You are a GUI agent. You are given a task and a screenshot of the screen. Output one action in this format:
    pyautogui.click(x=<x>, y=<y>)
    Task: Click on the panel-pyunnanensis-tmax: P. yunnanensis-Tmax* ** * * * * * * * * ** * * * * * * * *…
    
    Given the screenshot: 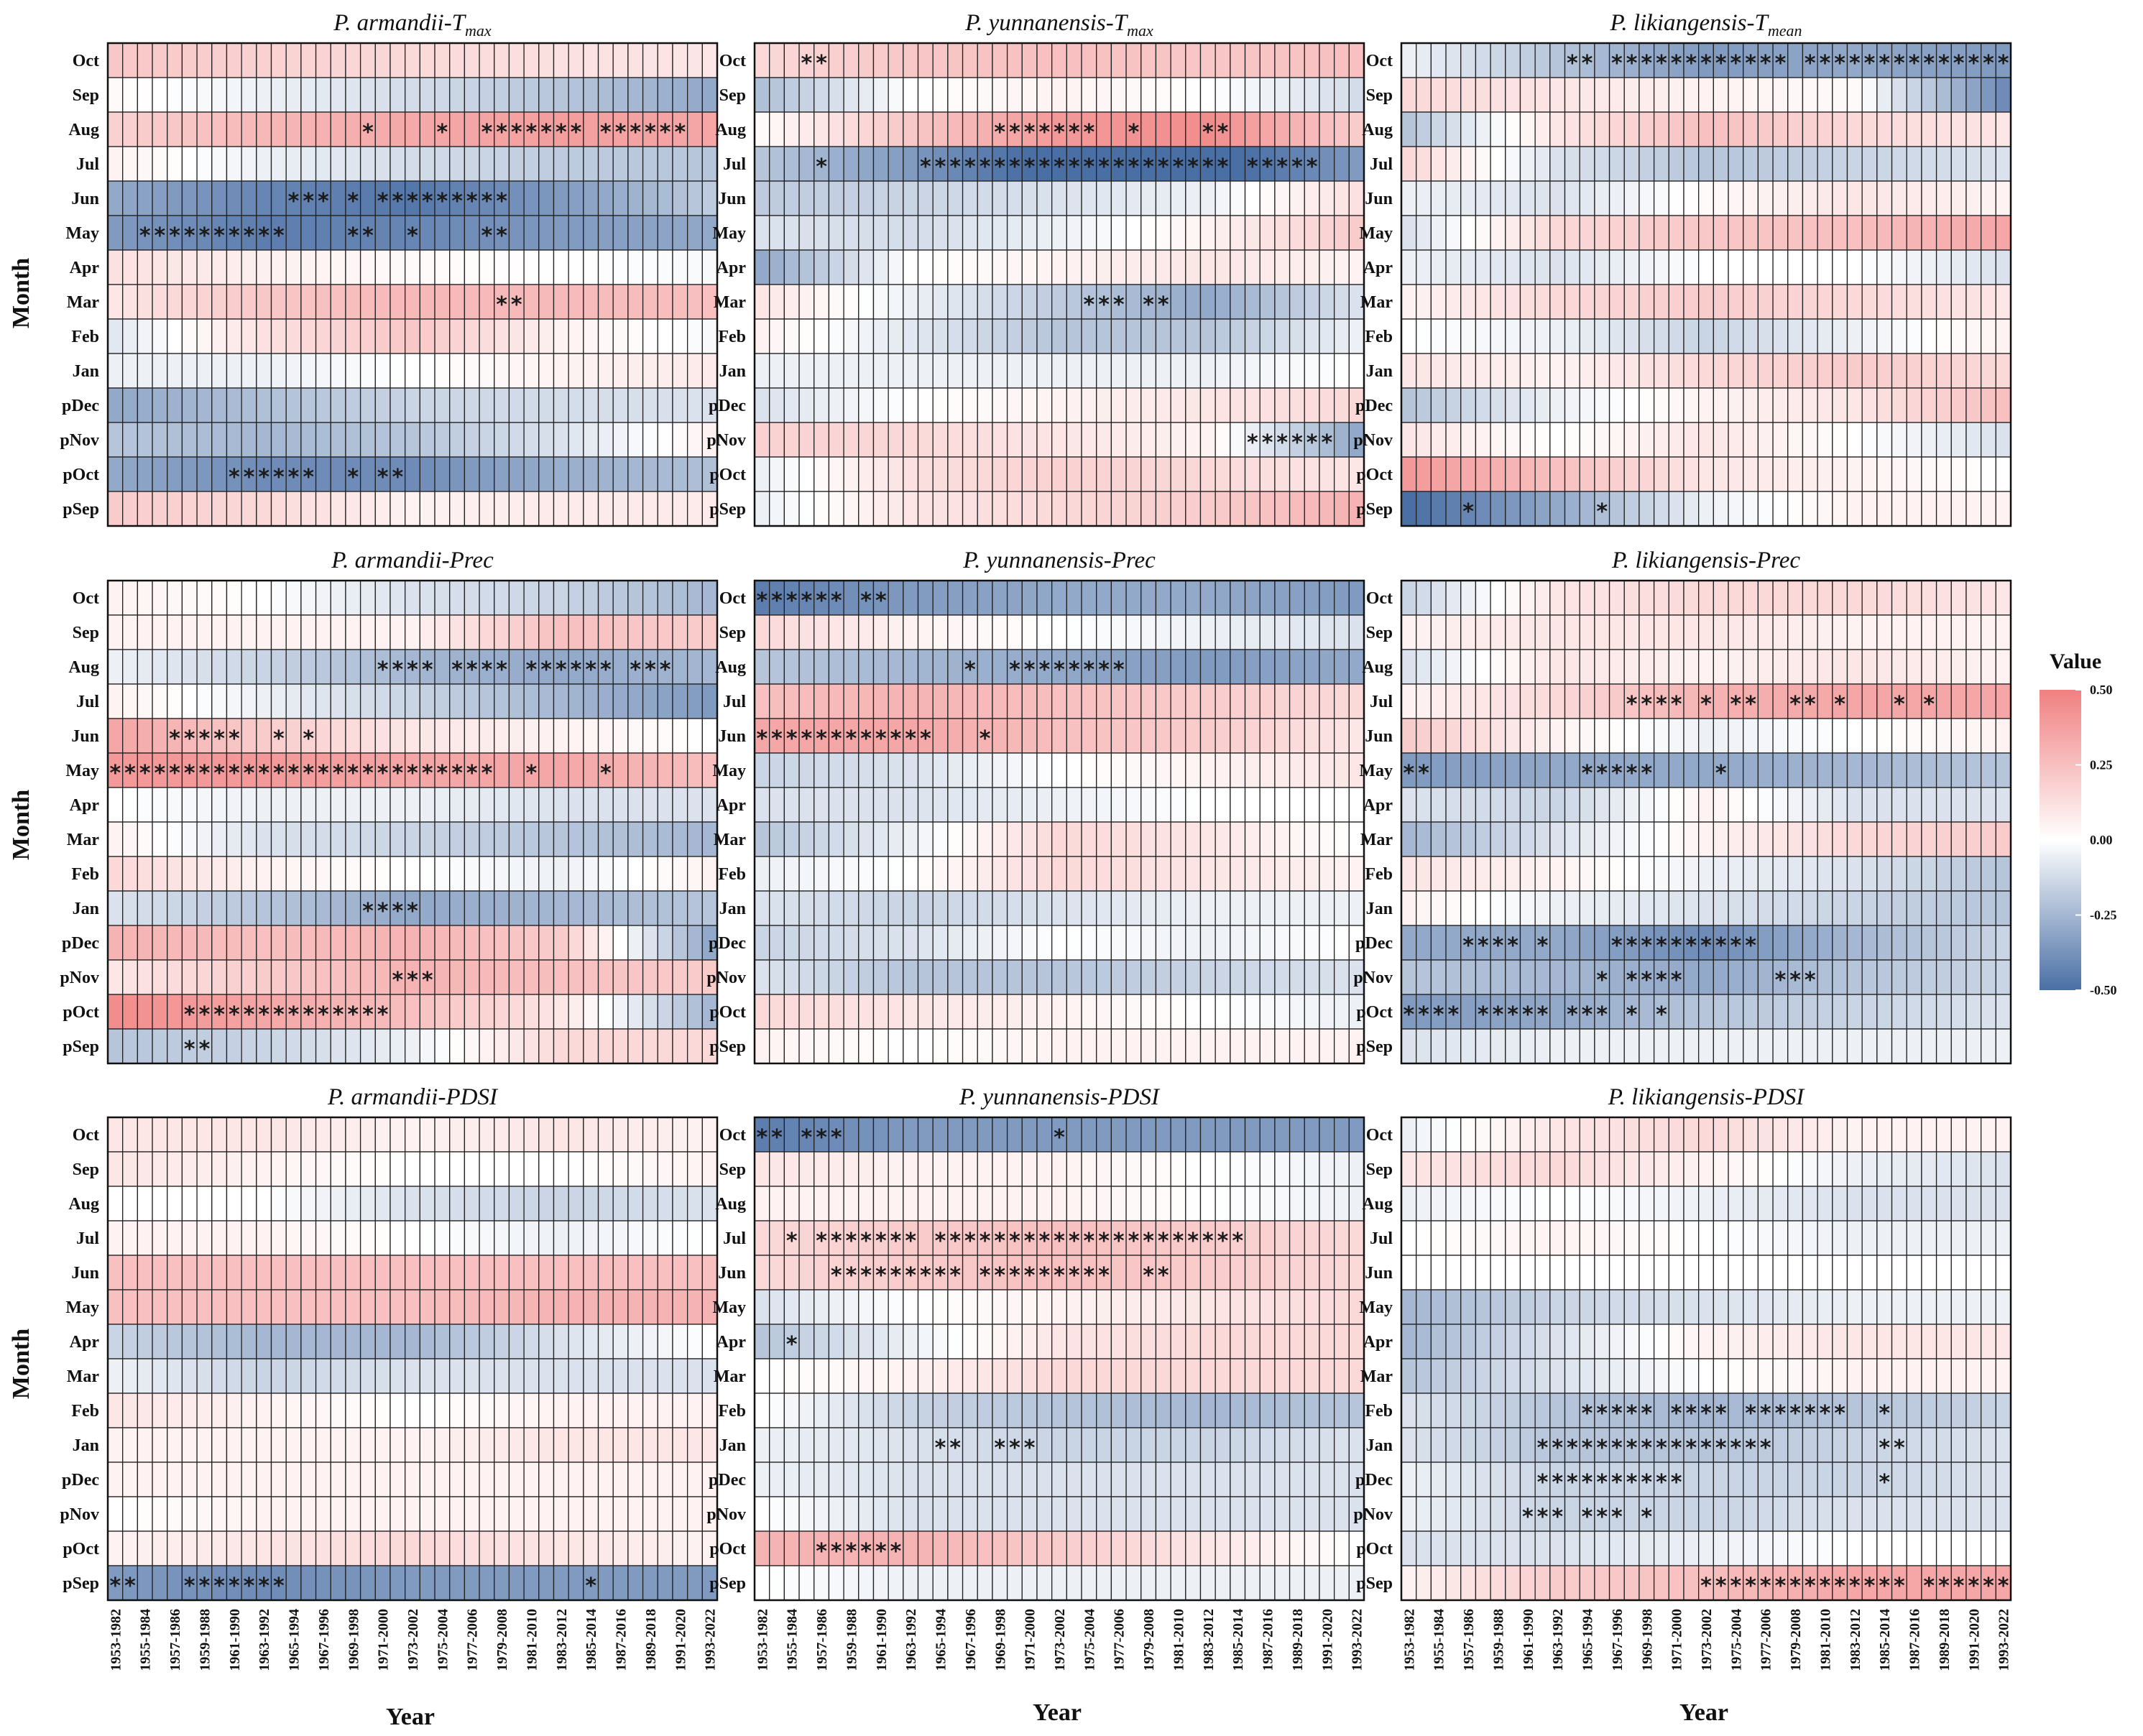 What is the action you would take?
    pyautogui.click(x=1035, y=268)
    